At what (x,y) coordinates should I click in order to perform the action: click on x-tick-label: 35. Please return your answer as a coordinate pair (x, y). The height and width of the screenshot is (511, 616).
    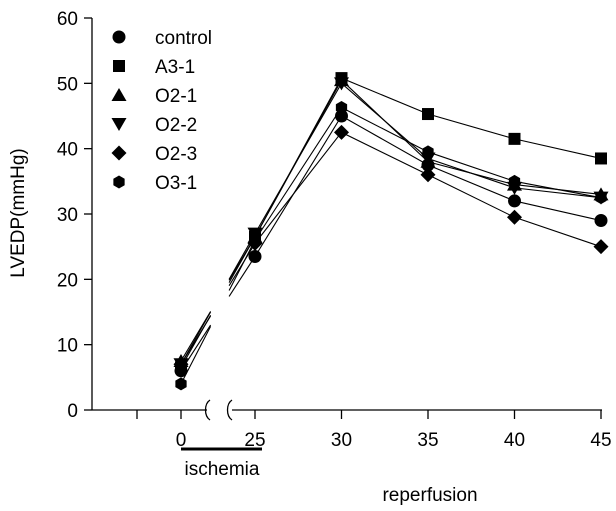
    Looking at the image, I should click on (427, 440).